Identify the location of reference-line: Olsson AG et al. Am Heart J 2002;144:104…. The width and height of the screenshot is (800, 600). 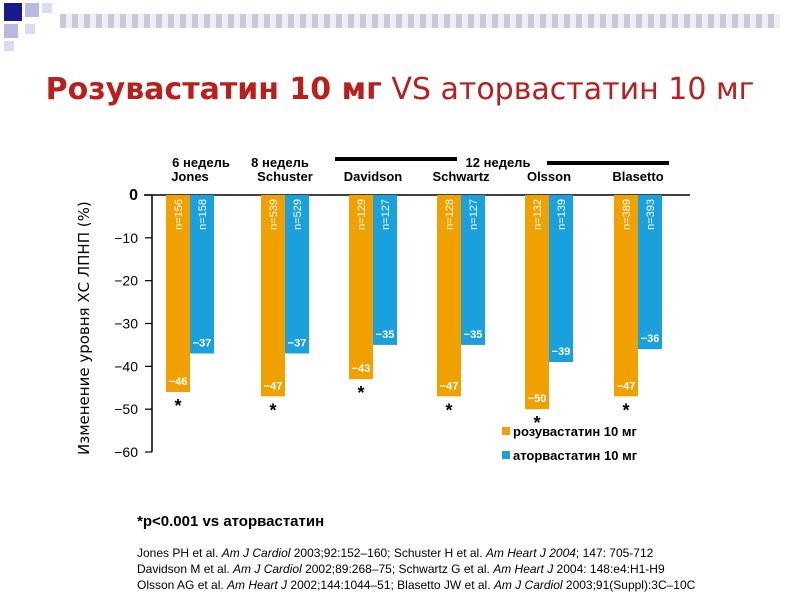
(467, 585).